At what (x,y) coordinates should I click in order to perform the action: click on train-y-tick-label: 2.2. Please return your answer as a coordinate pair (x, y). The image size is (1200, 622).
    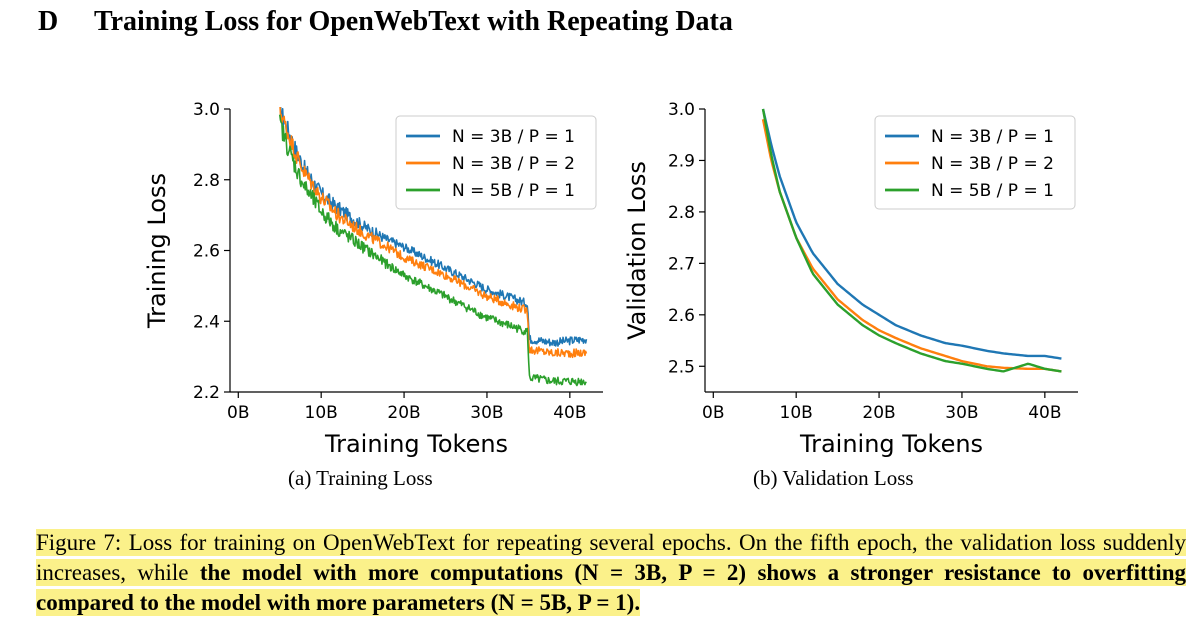
    Looking at the image, I should click on (206, 393).